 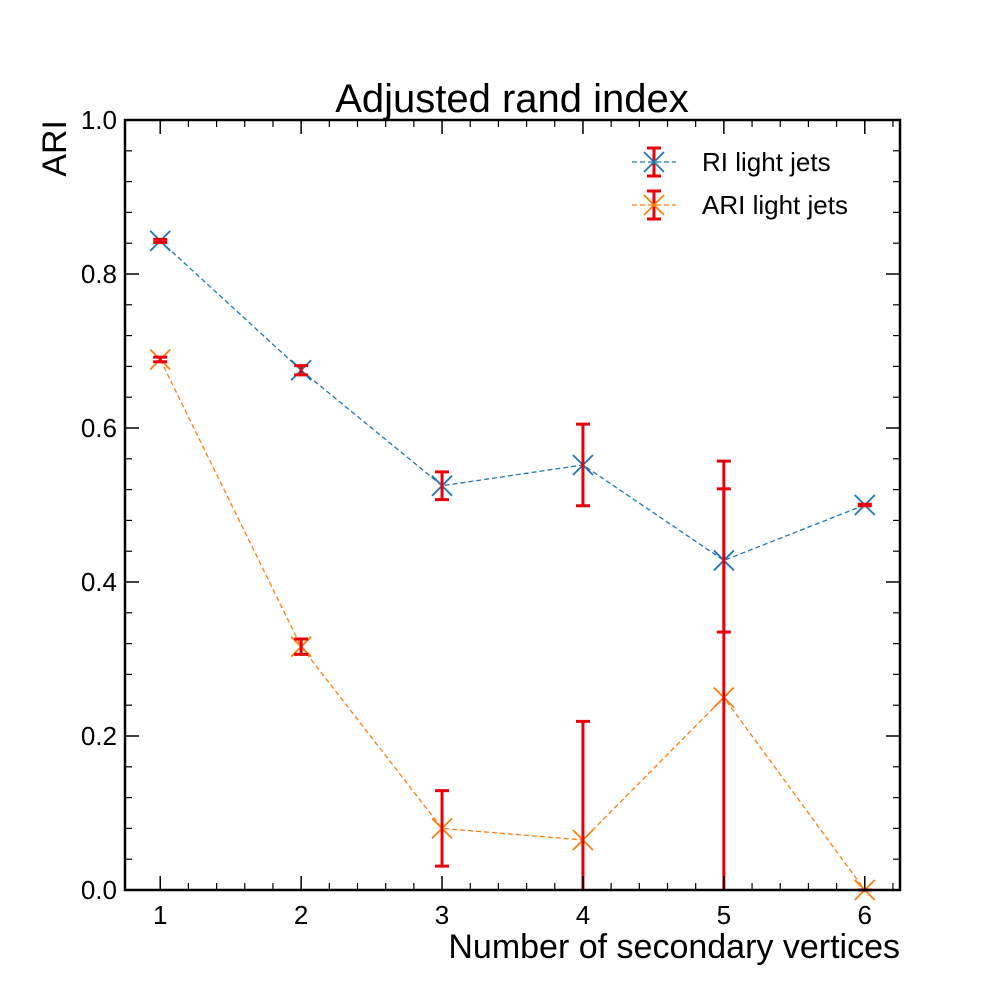 What do you see at coordinates (766, 162) in the screenshot?
I see `legend-label: RI light jets` at bounding box center [766, 162].